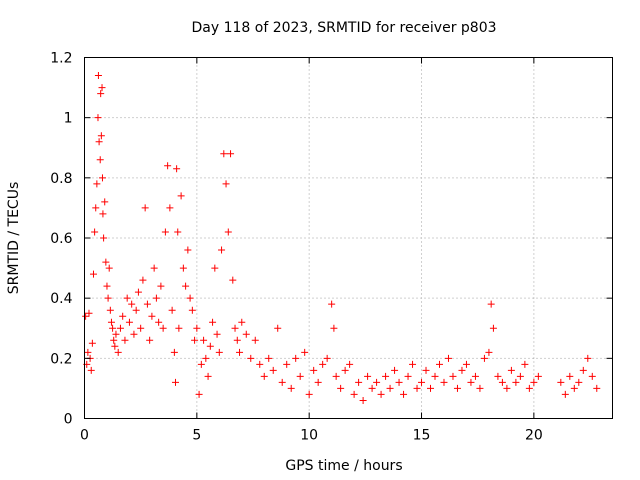 The width and height of the screenshot is (640, 480). What do you see at coordinates (61, 239) in the screenshot?
I see `y-tick-label: 0.6` at bounding box center [61, 239].